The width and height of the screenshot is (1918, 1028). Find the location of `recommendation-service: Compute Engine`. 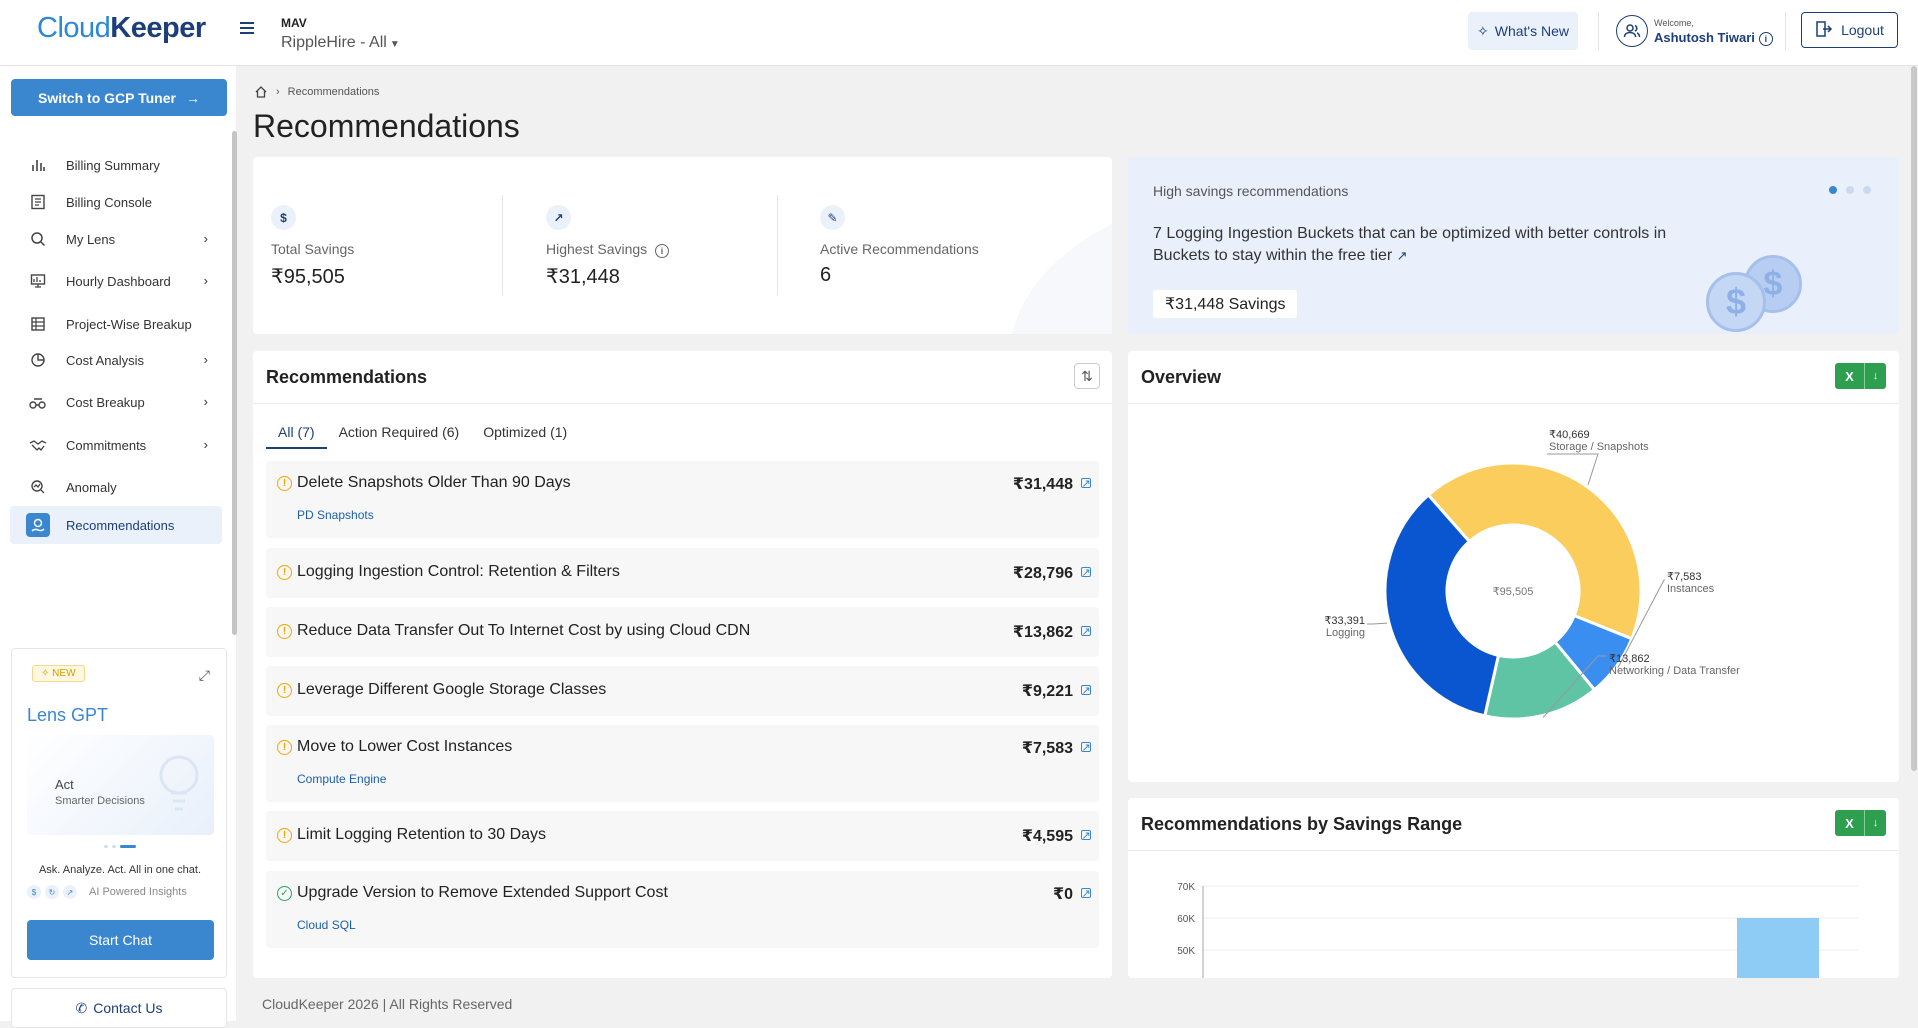

recommendation-service: Compute Engine is located at coordinates (342, 779).